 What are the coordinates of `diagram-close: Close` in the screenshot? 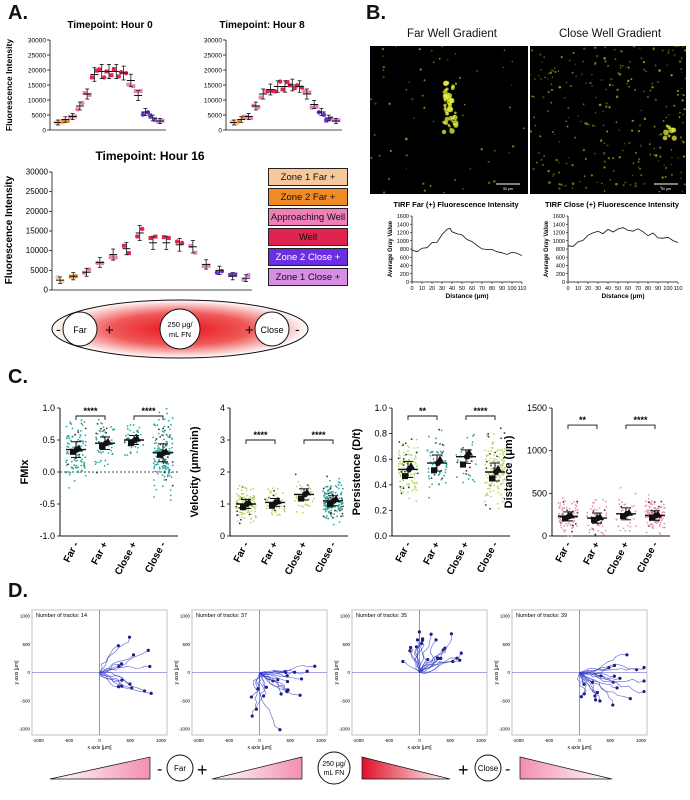 It's located at (271, 330).